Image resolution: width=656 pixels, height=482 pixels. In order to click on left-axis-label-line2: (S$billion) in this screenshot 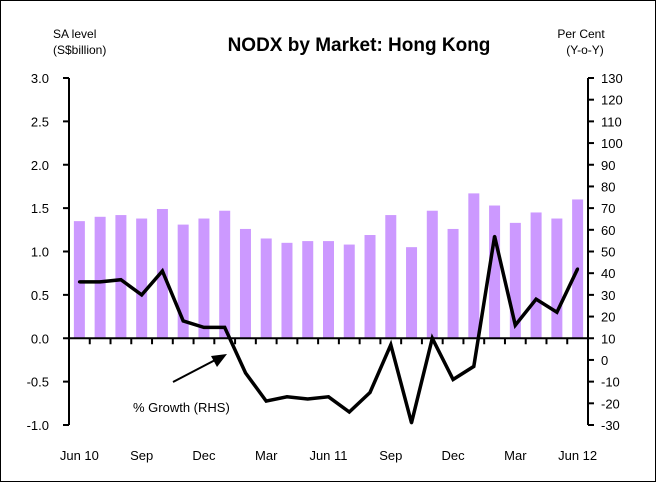, I will do `click(79, 50)`.